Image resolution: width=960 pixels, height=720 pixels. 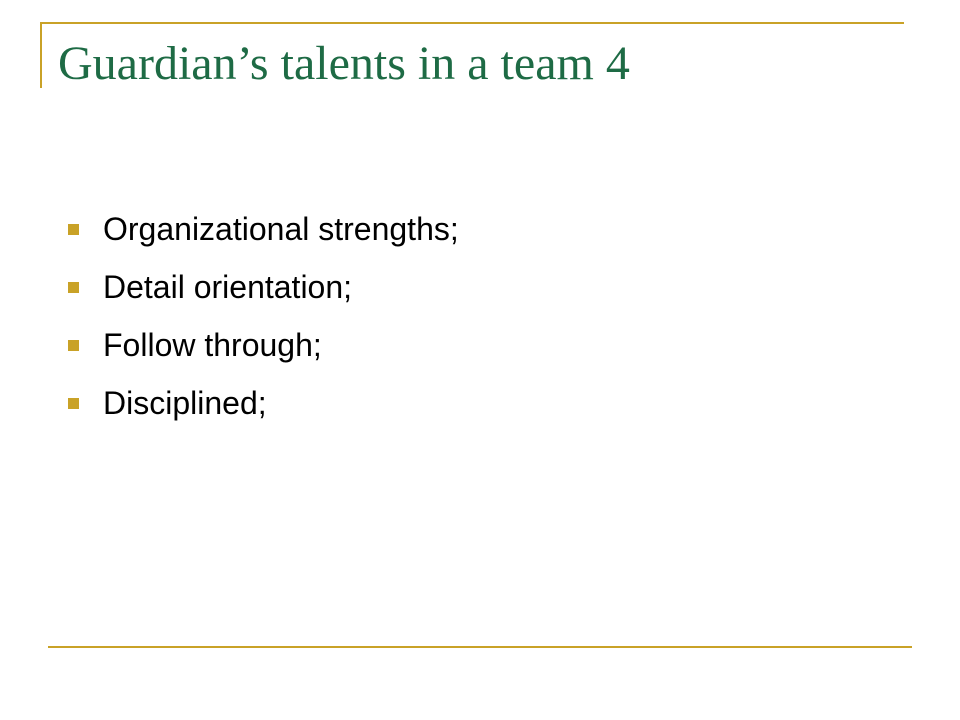 What do you see at coordinates (480, 647) in the screenshot?
I see `bottom-divider` at bounding box center [480, 647].